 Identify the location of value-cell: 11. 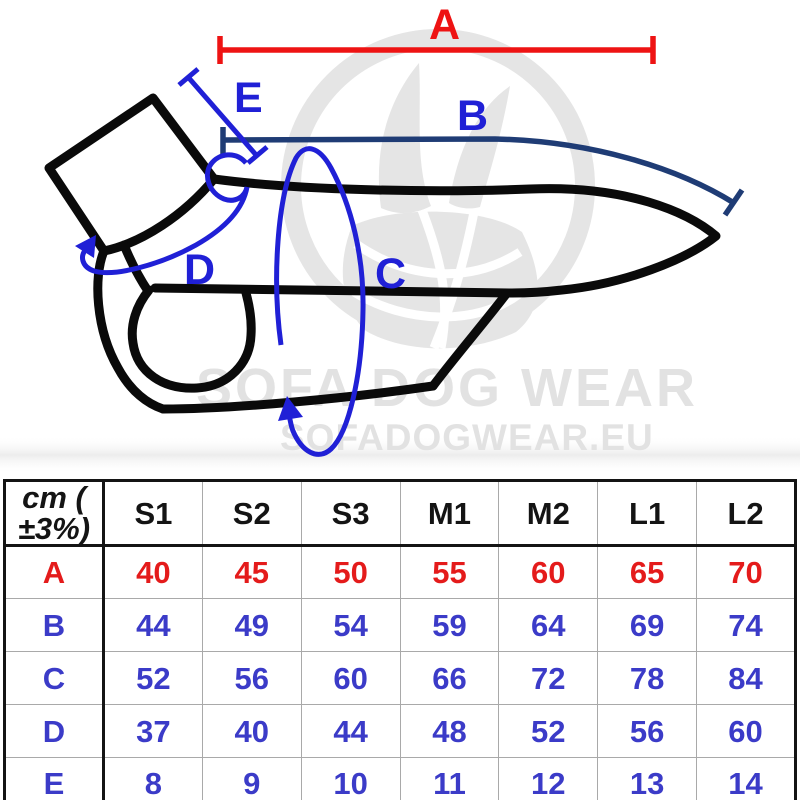
(449, 778).